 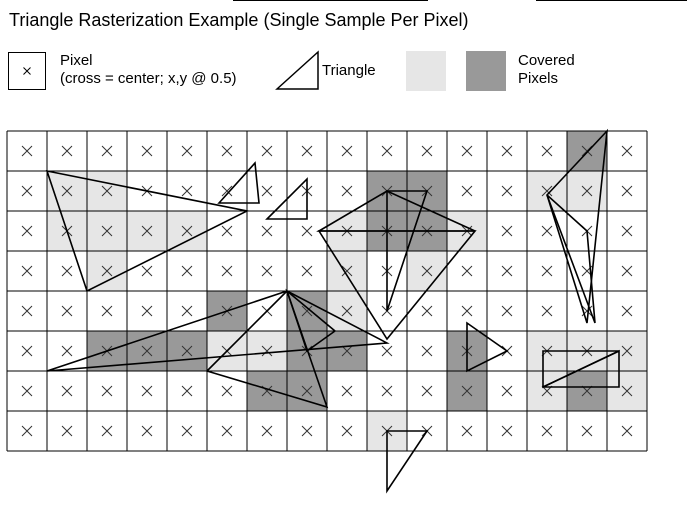 What do you see at coordinates (486, 71) in the screenshot?
I see `legend-dark-swatch` at bounding box center [486, 71].